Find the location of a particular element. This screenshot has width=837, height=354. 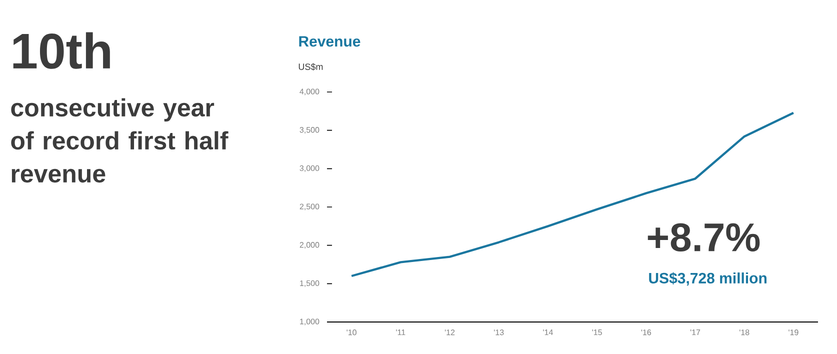

x-tick-label: '10 is located at coordinates (351, 333).